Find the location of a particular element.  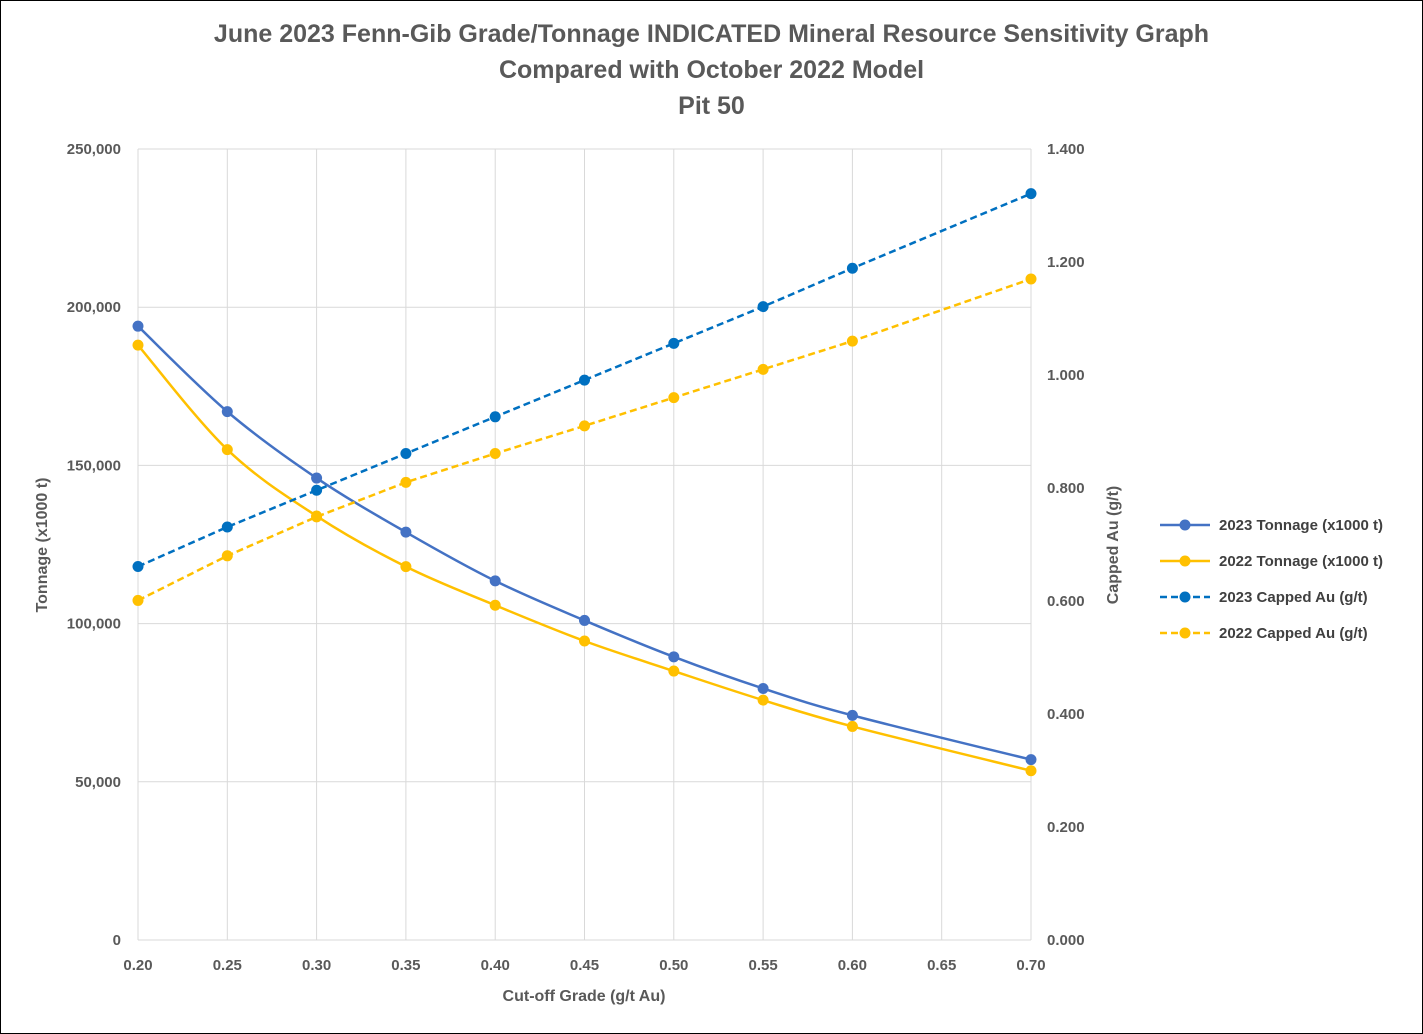

x-tick-label: 0.70 is located at coordinates (1030, 965).